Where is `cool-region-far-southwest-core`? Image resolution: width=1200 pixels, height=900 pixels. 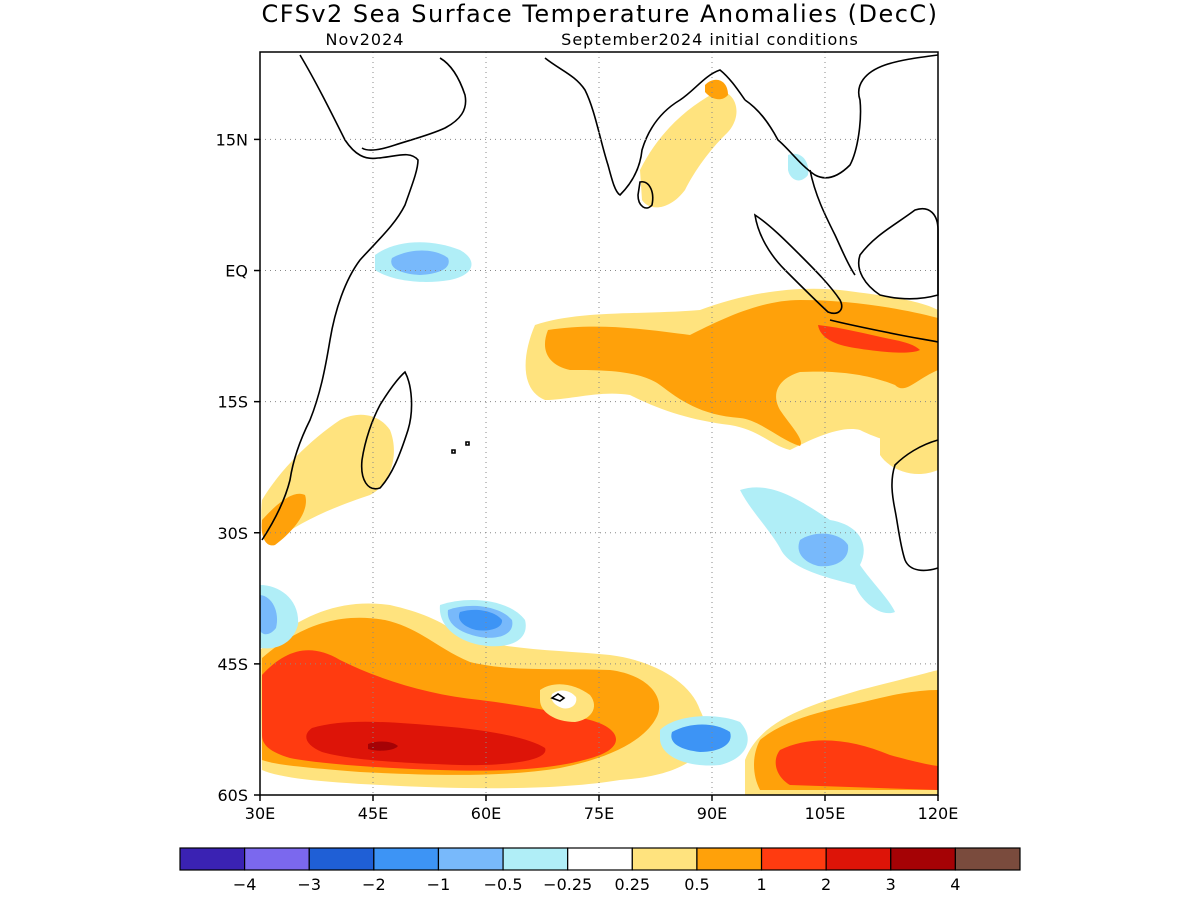
cool-region-far-southwest-core is located at coordinates (269, 615).